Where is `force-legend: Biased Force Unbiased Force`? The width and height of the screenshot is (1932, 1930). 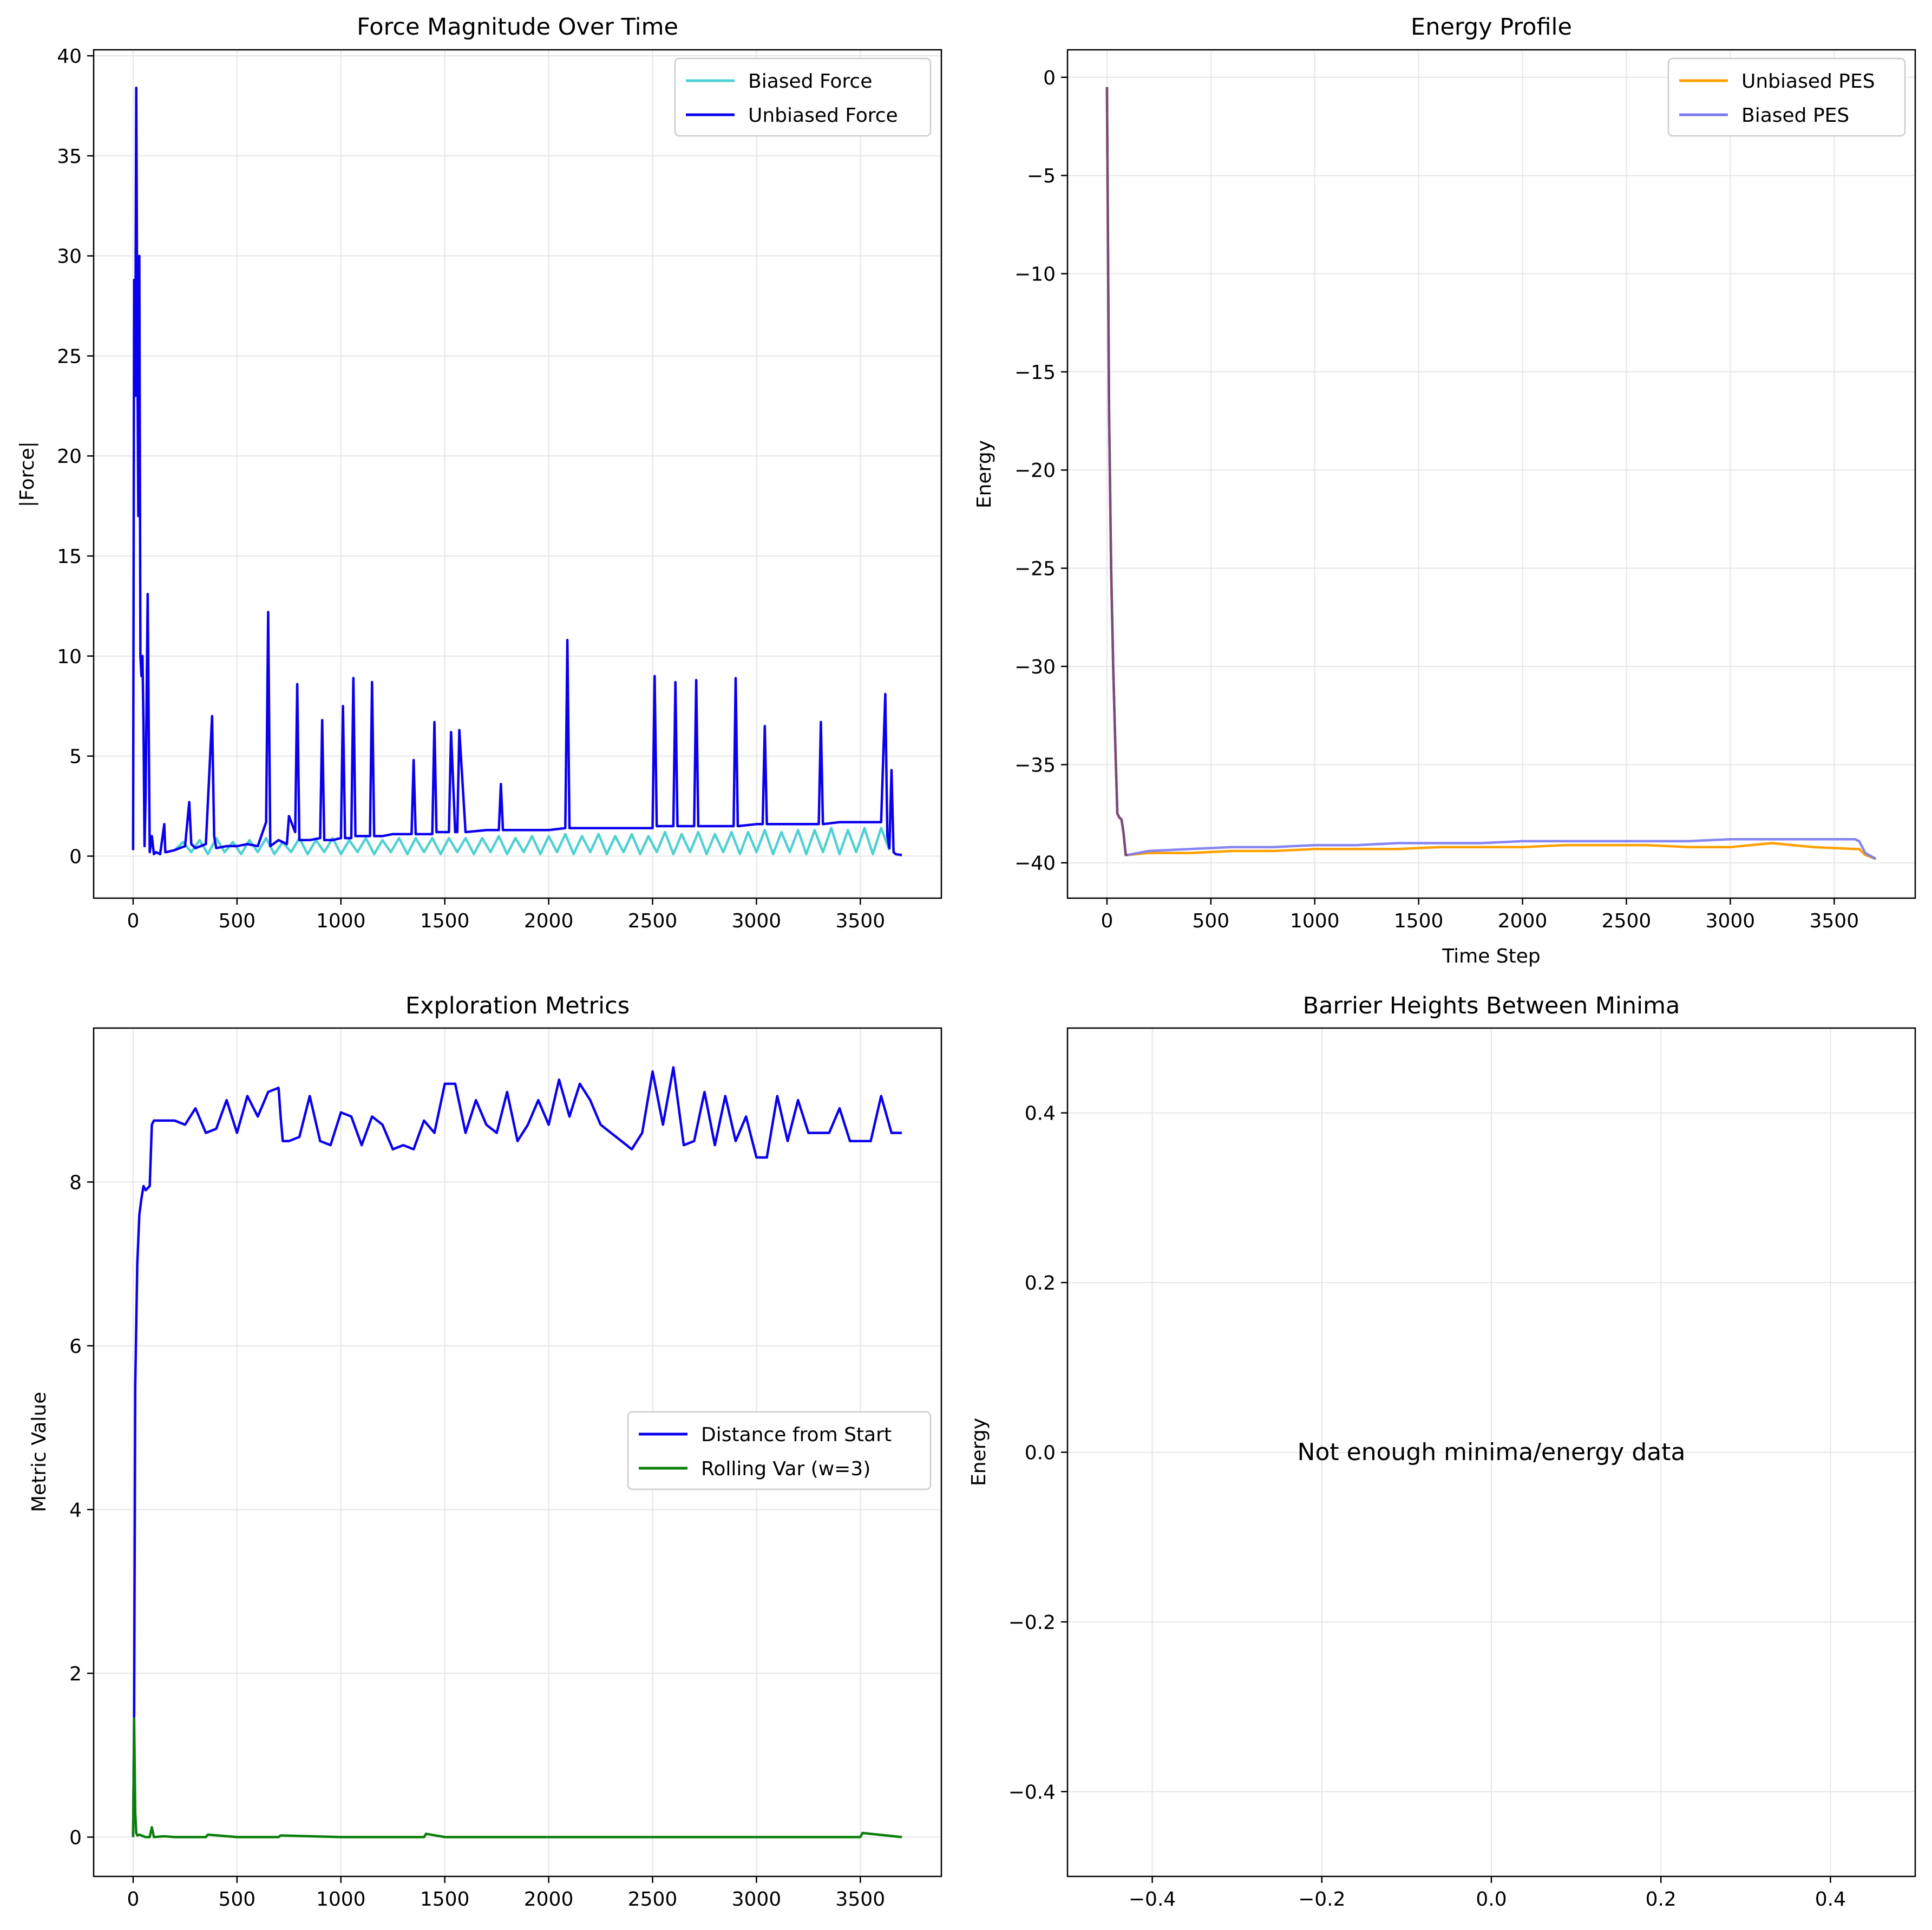
force-legend: Biased Force Unbiased Force is located at coordinates (803, 97).